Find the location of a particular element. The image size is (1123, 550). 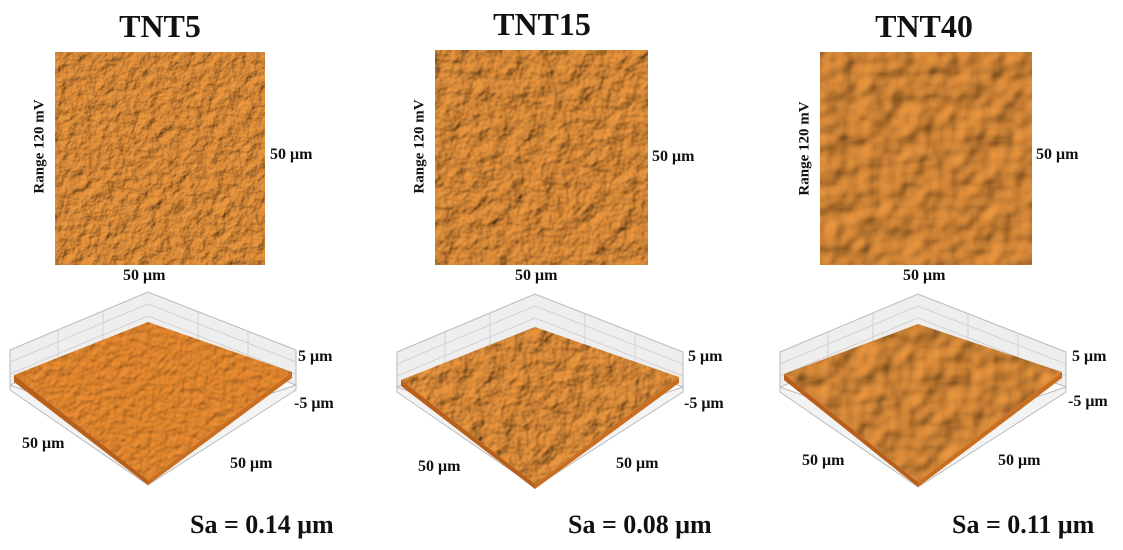

panel-title: TNT40 is located at coordinates (924, 26).